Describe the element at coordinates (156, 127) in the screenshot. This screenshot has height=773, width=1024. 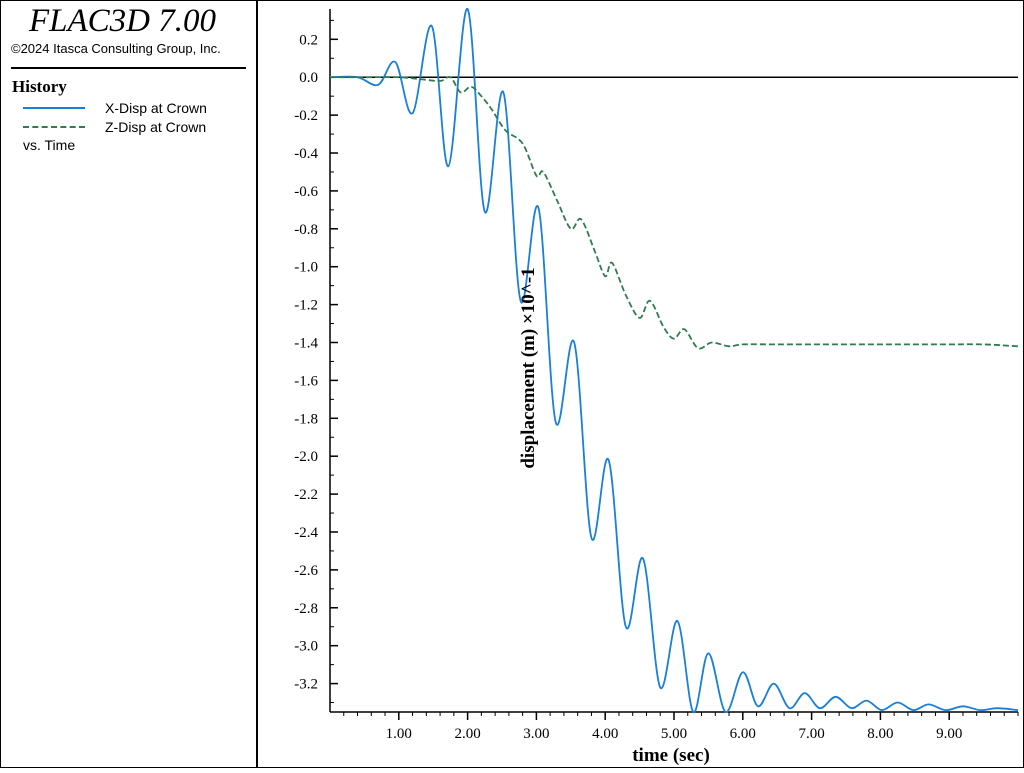
I see `legend-label-z-disp: Z-Disp at Crown` at that location.